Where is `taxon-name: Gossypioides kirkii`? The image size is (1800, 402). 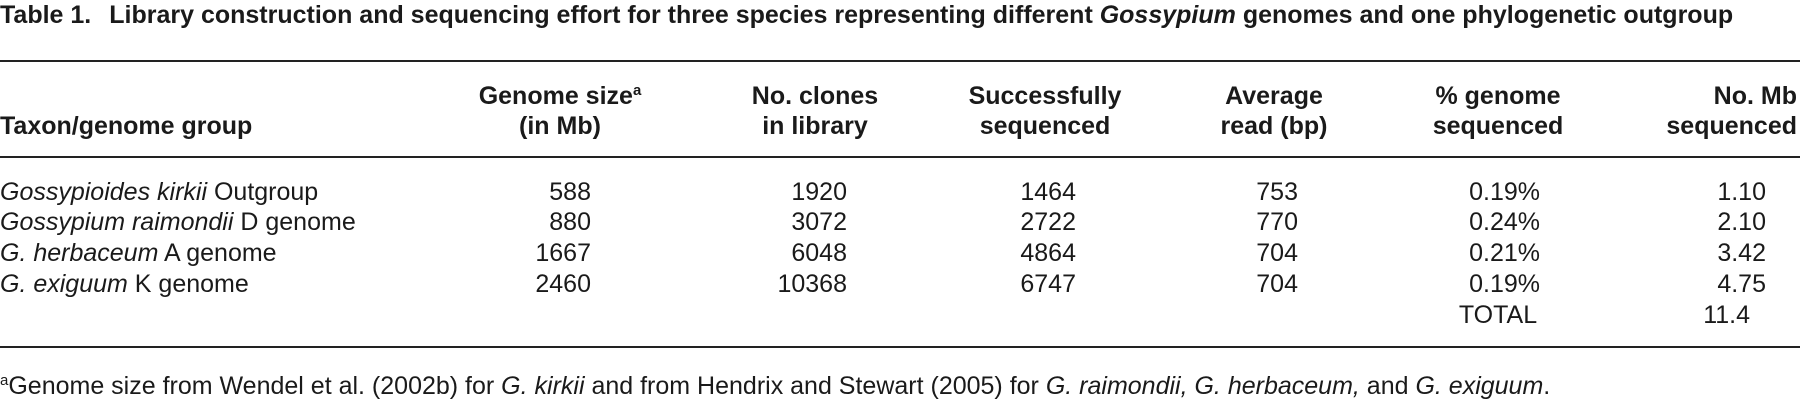 taxon-name: Gossypioides kirkii is located at coordinates (104, 192).